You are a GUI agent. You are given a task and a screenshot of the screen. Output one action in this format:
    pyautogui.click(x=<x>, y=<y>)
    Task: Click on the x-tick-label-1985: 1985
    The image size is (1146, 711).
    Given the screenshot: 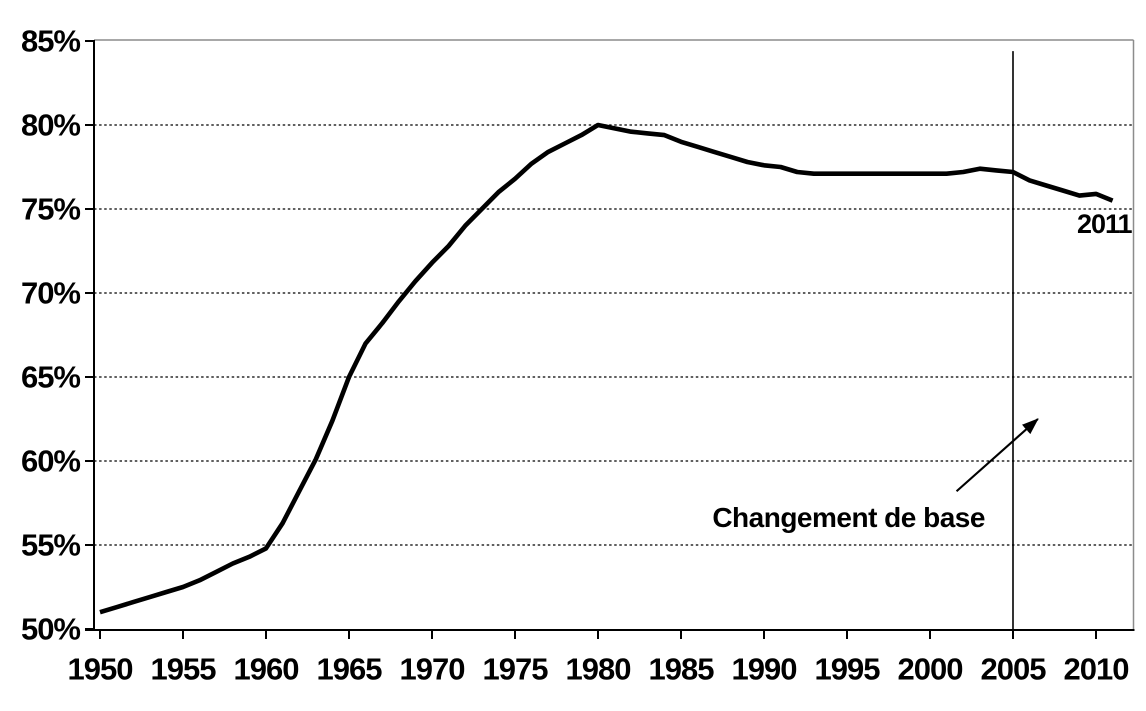 What is the action you would take?
    pyautogui.click(x=682, y=669)
    